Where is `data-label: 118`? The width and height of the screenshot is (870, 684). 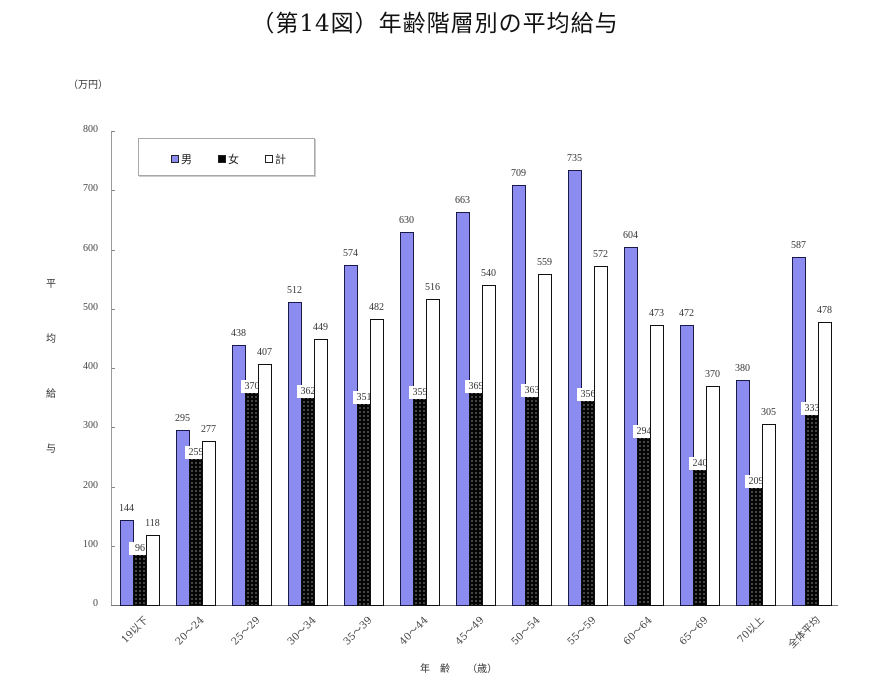 data-label: 118 is located at coordinates (152, 524).